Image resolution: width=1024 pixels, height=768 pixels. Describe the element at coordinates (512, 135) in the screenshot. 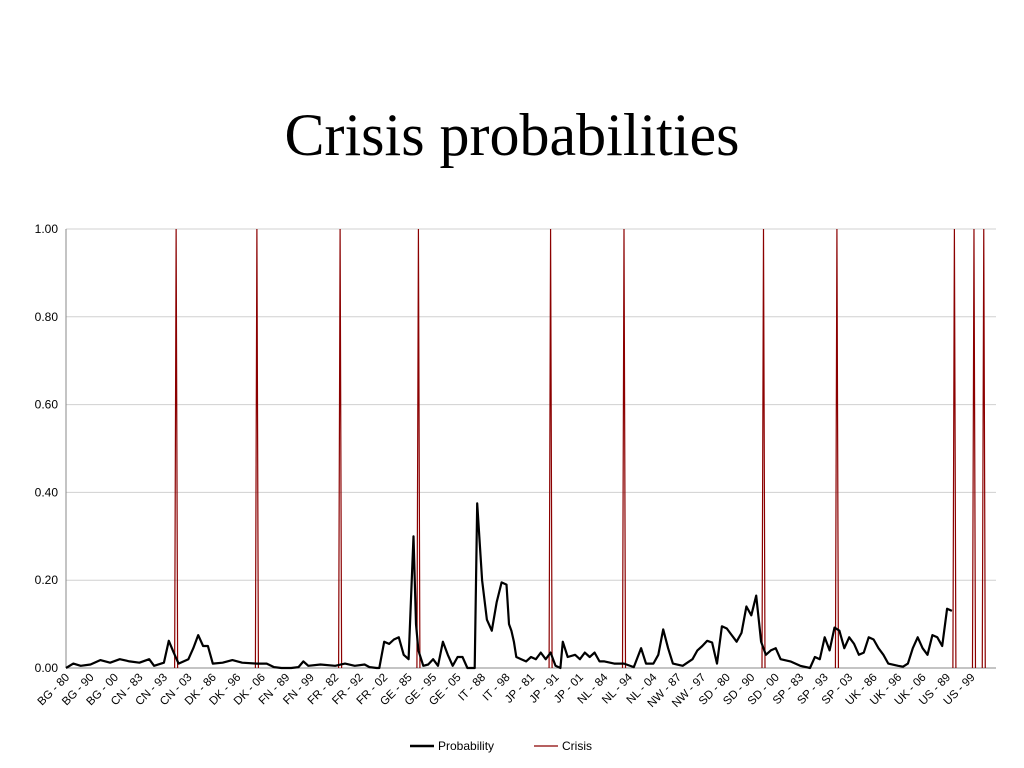

I see `slide-title: Crisis probabilities` at that location.